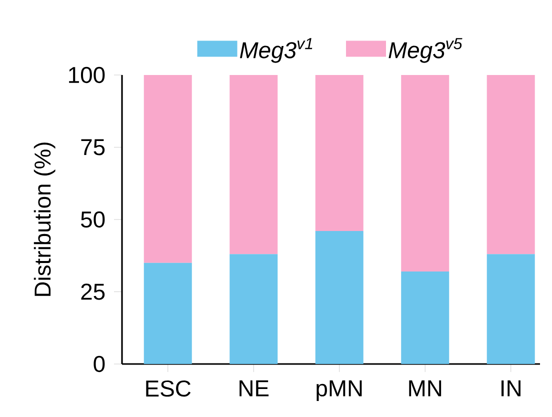 This screenshot has width=552, height=417. Describe the element at coordinates (254, 388) in the screenshot. I see `x-tick-label: NE` at that location.